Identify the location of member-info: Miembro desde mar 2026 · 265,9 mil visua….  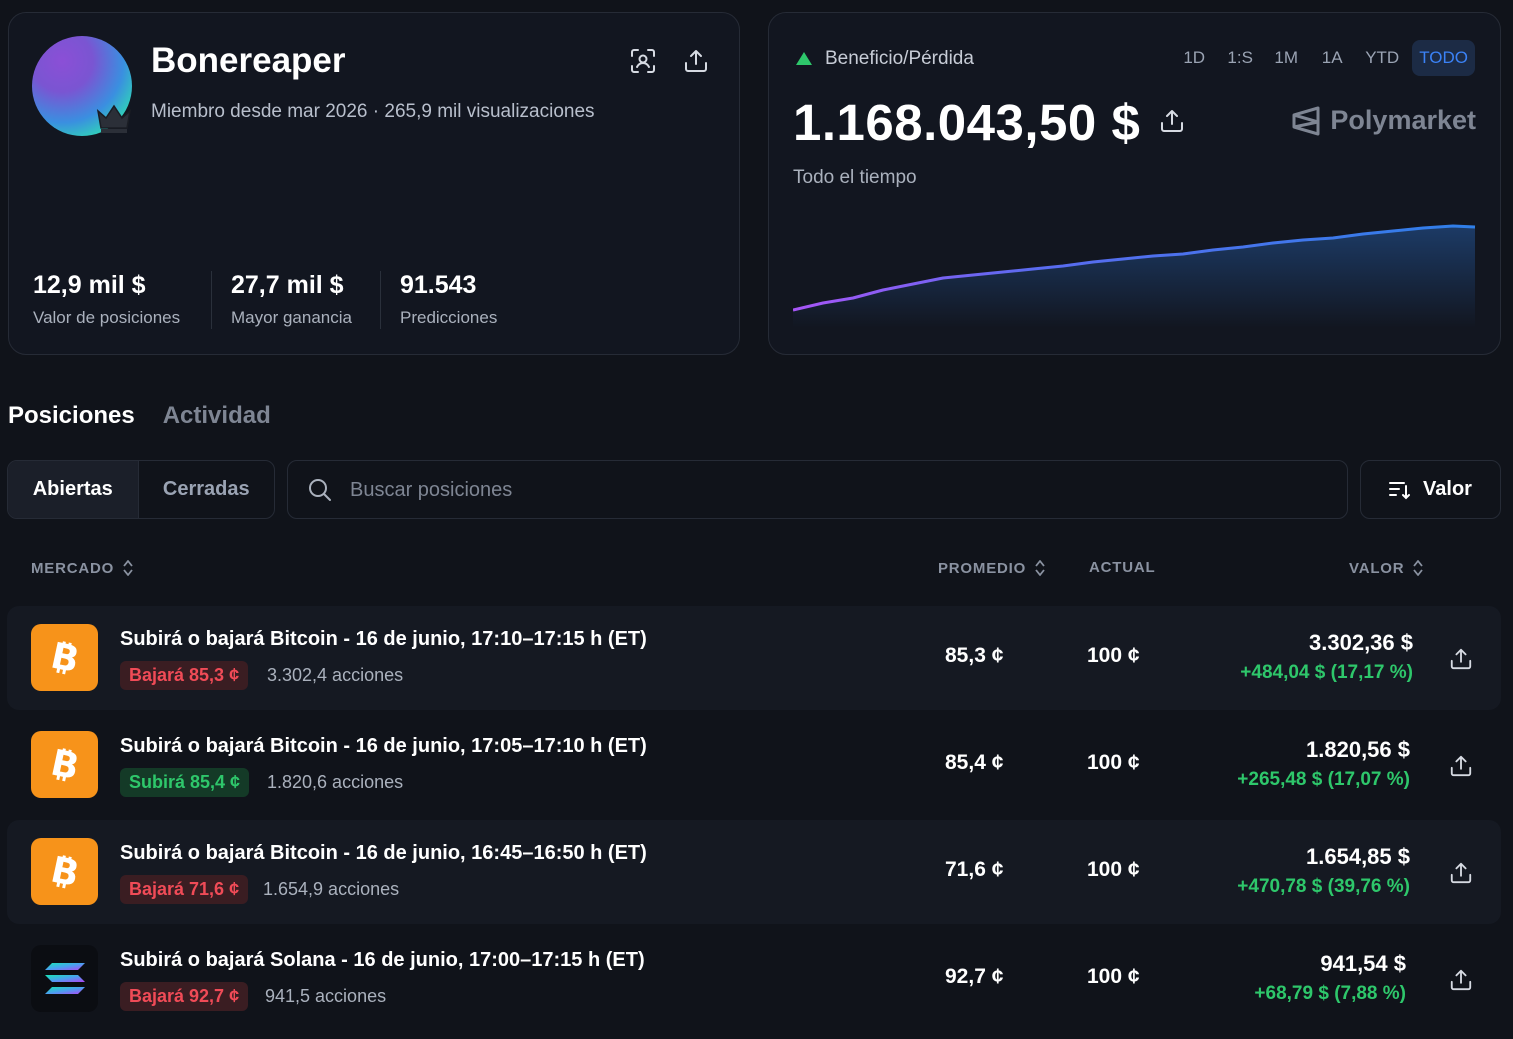
(373, 111).